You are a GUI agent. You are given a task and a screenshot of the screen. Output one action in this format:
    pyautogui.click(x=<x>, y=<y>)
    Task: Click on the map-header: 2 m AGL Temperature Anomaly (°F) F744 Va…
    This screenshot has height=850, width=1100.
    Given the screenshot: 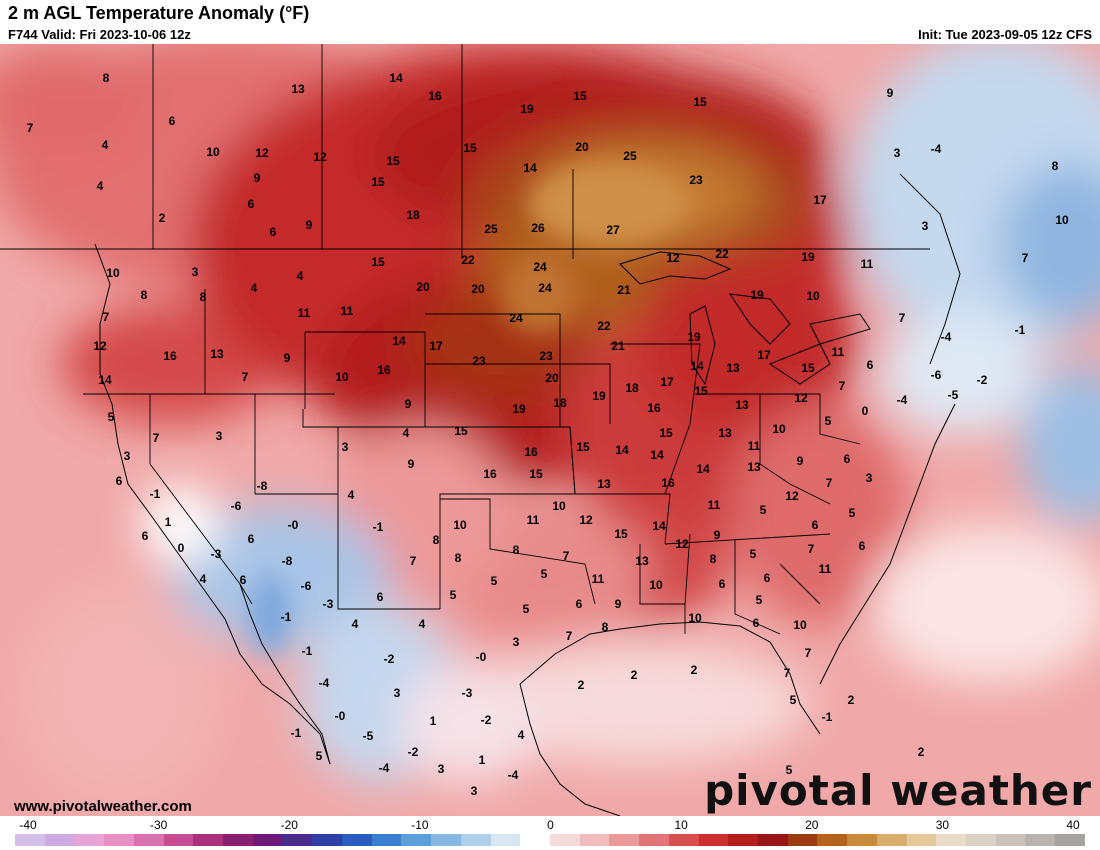 What is the action you would take?
    pyautogui.click(x=550, y=22)
    